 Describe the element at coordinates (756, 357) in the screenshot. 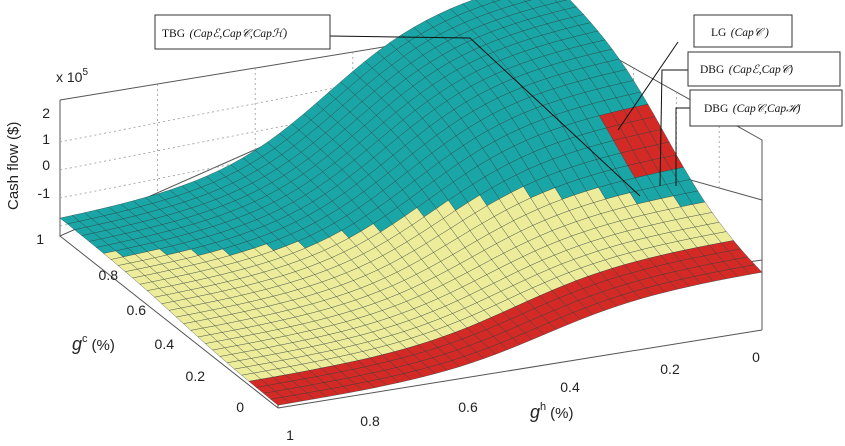

I see `x-tick-label: 0` at that location.